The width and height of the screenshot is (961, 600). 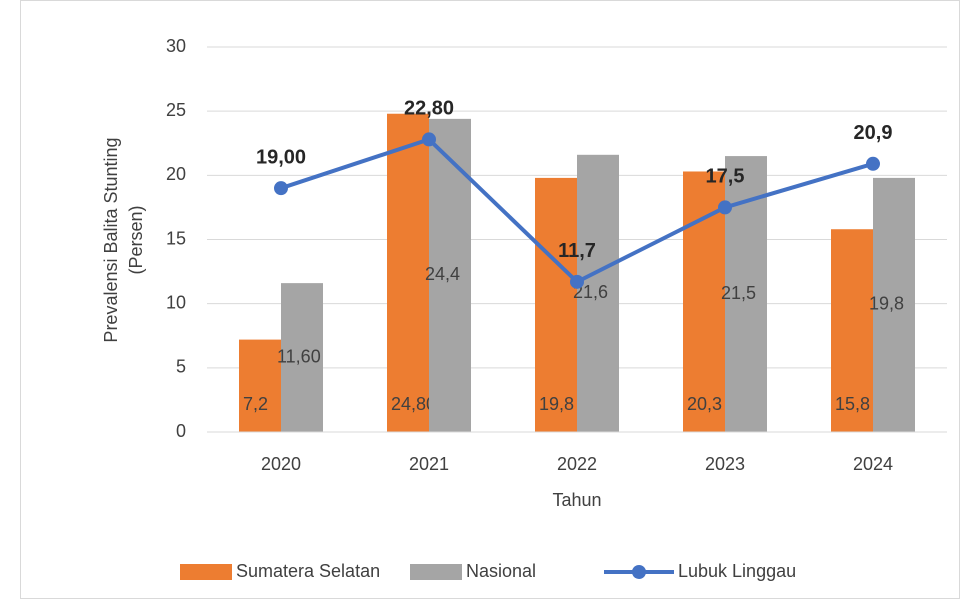 I want to click on y-tick-label: 5, so click(x=181, y=367).